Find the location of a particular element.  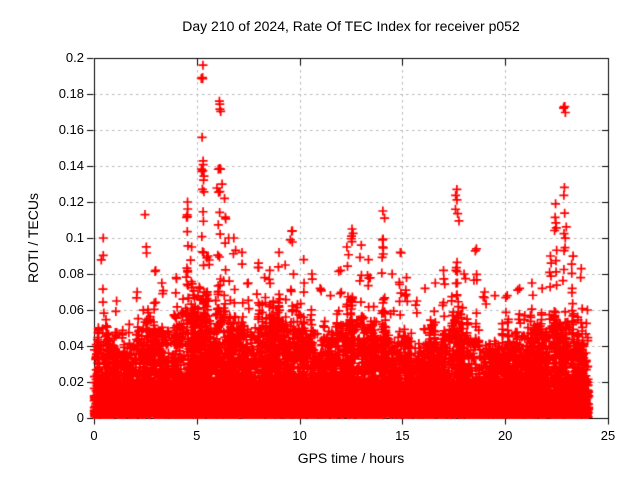

x-tick-label: 20 is located at coordinates (505, 435).